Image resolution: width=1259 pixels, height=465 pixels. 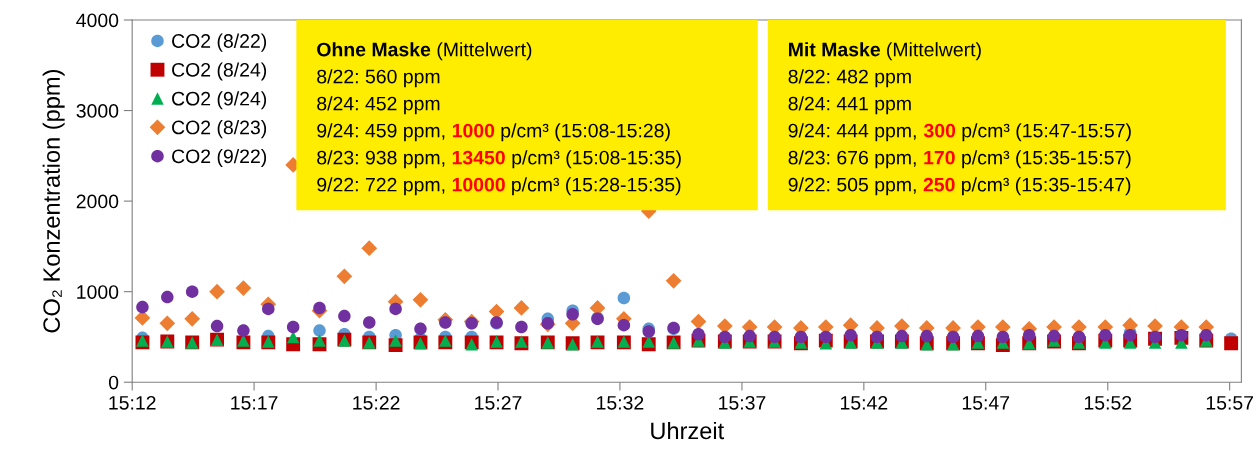 What do you see at coordinates (97, 201) in the screenshot?
I see `y-tick-label: 2000` at bounding box center [97, 201].